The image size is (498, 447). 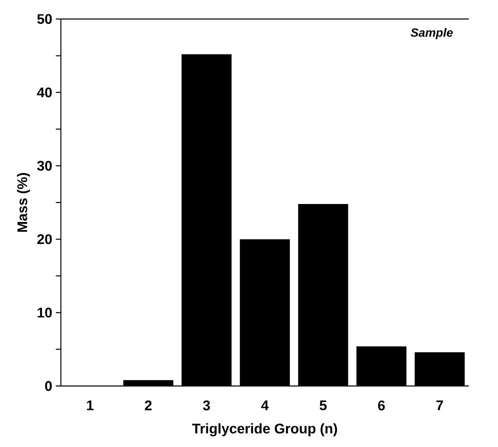 I want to click on x-tick-label: 5, so click(x=323, y=405).